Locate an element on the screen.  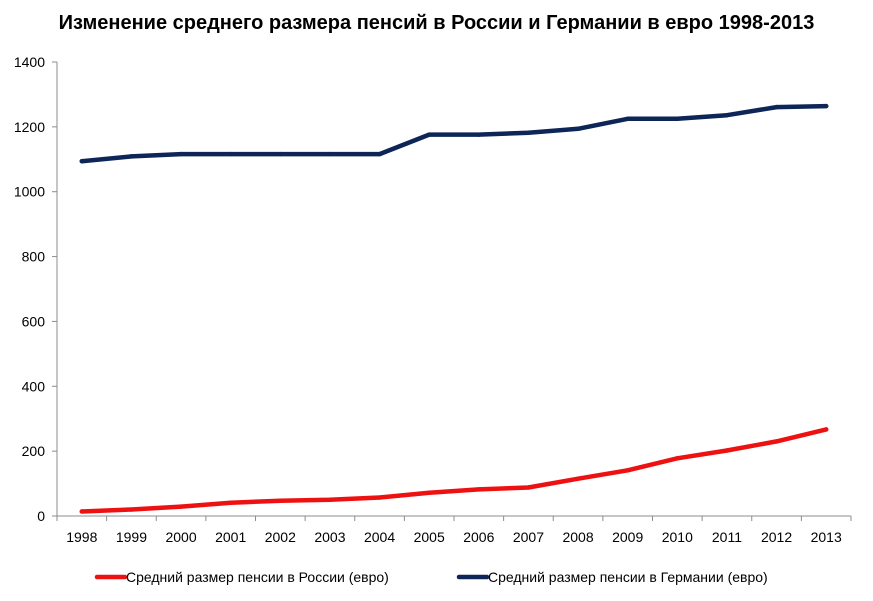
y-tick-label: 400 is located at coordinates (34, 386).